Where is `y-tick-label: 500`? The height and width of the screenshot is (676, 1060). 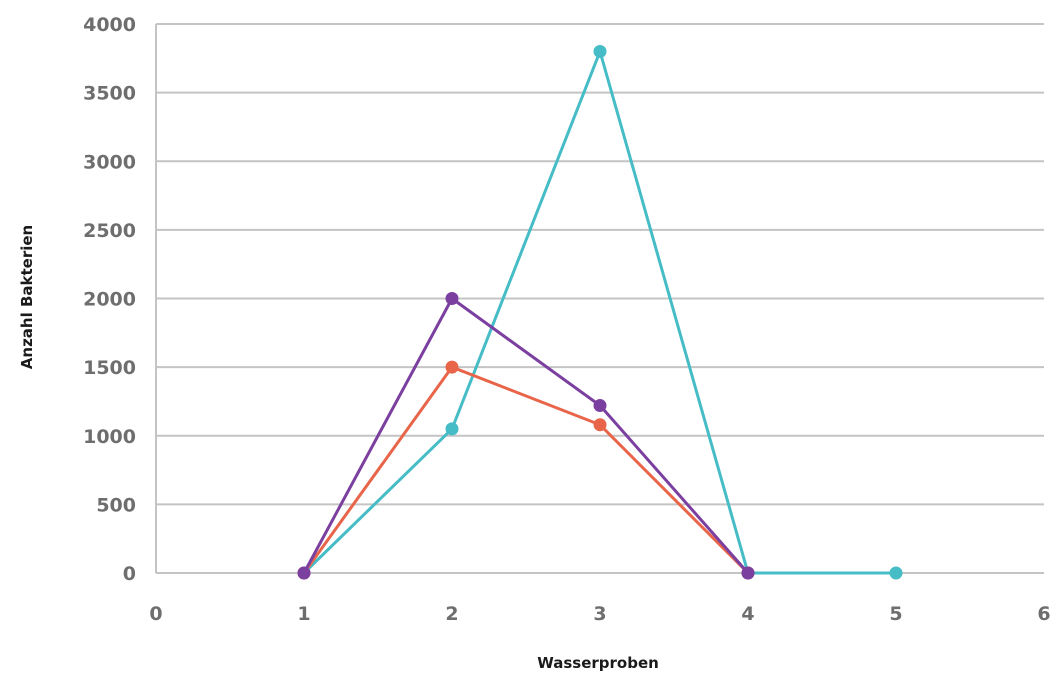 y-tick-label: 500 is located at coordinates (116, 505).